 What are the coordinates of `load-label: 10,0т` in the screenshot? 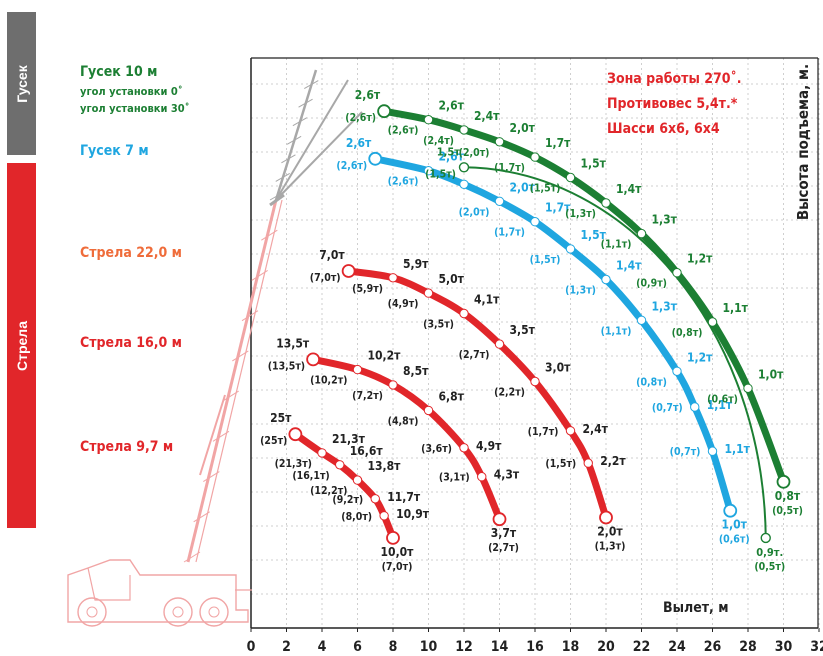 It's located at (398, 552).